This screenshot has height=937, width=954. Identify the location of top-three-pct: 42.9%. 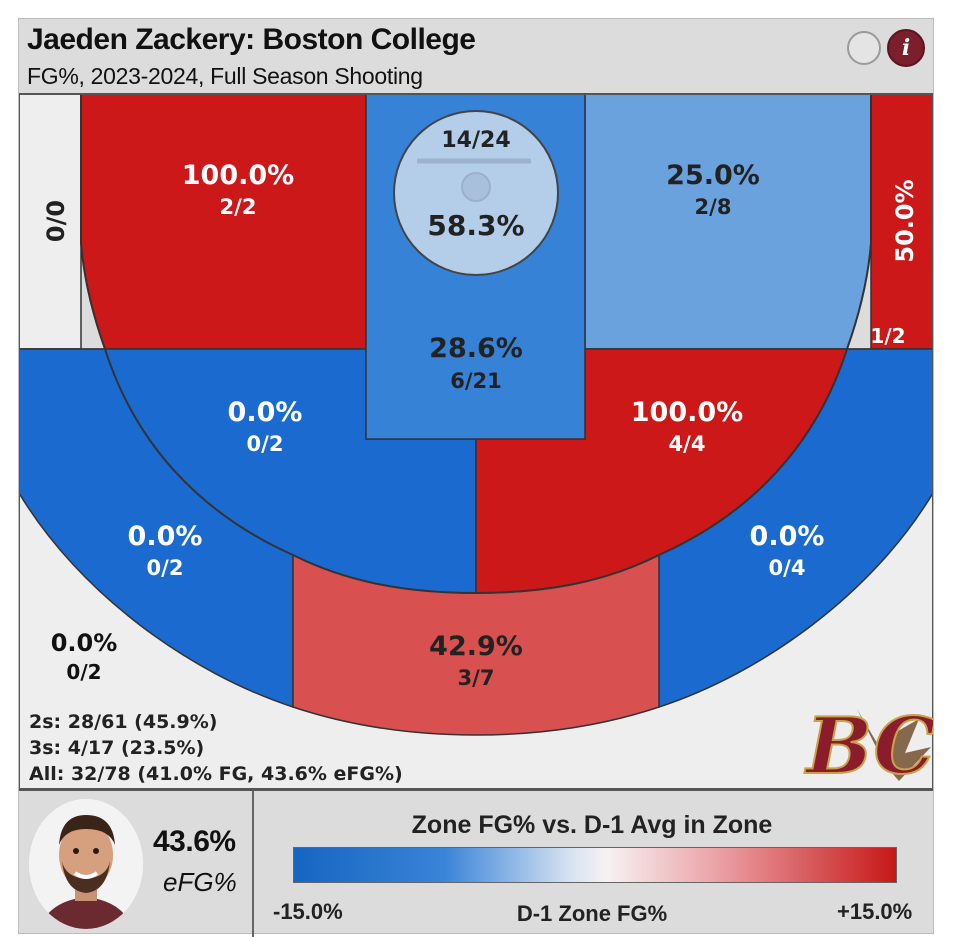
(476, 646).